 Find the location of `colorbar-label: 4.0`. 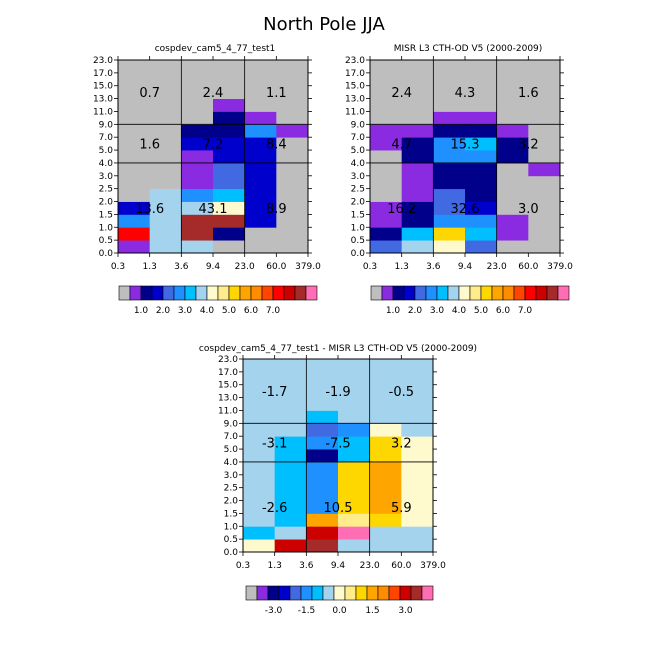

colorbar-label: 4.0 is located at coordinates (459, 311).